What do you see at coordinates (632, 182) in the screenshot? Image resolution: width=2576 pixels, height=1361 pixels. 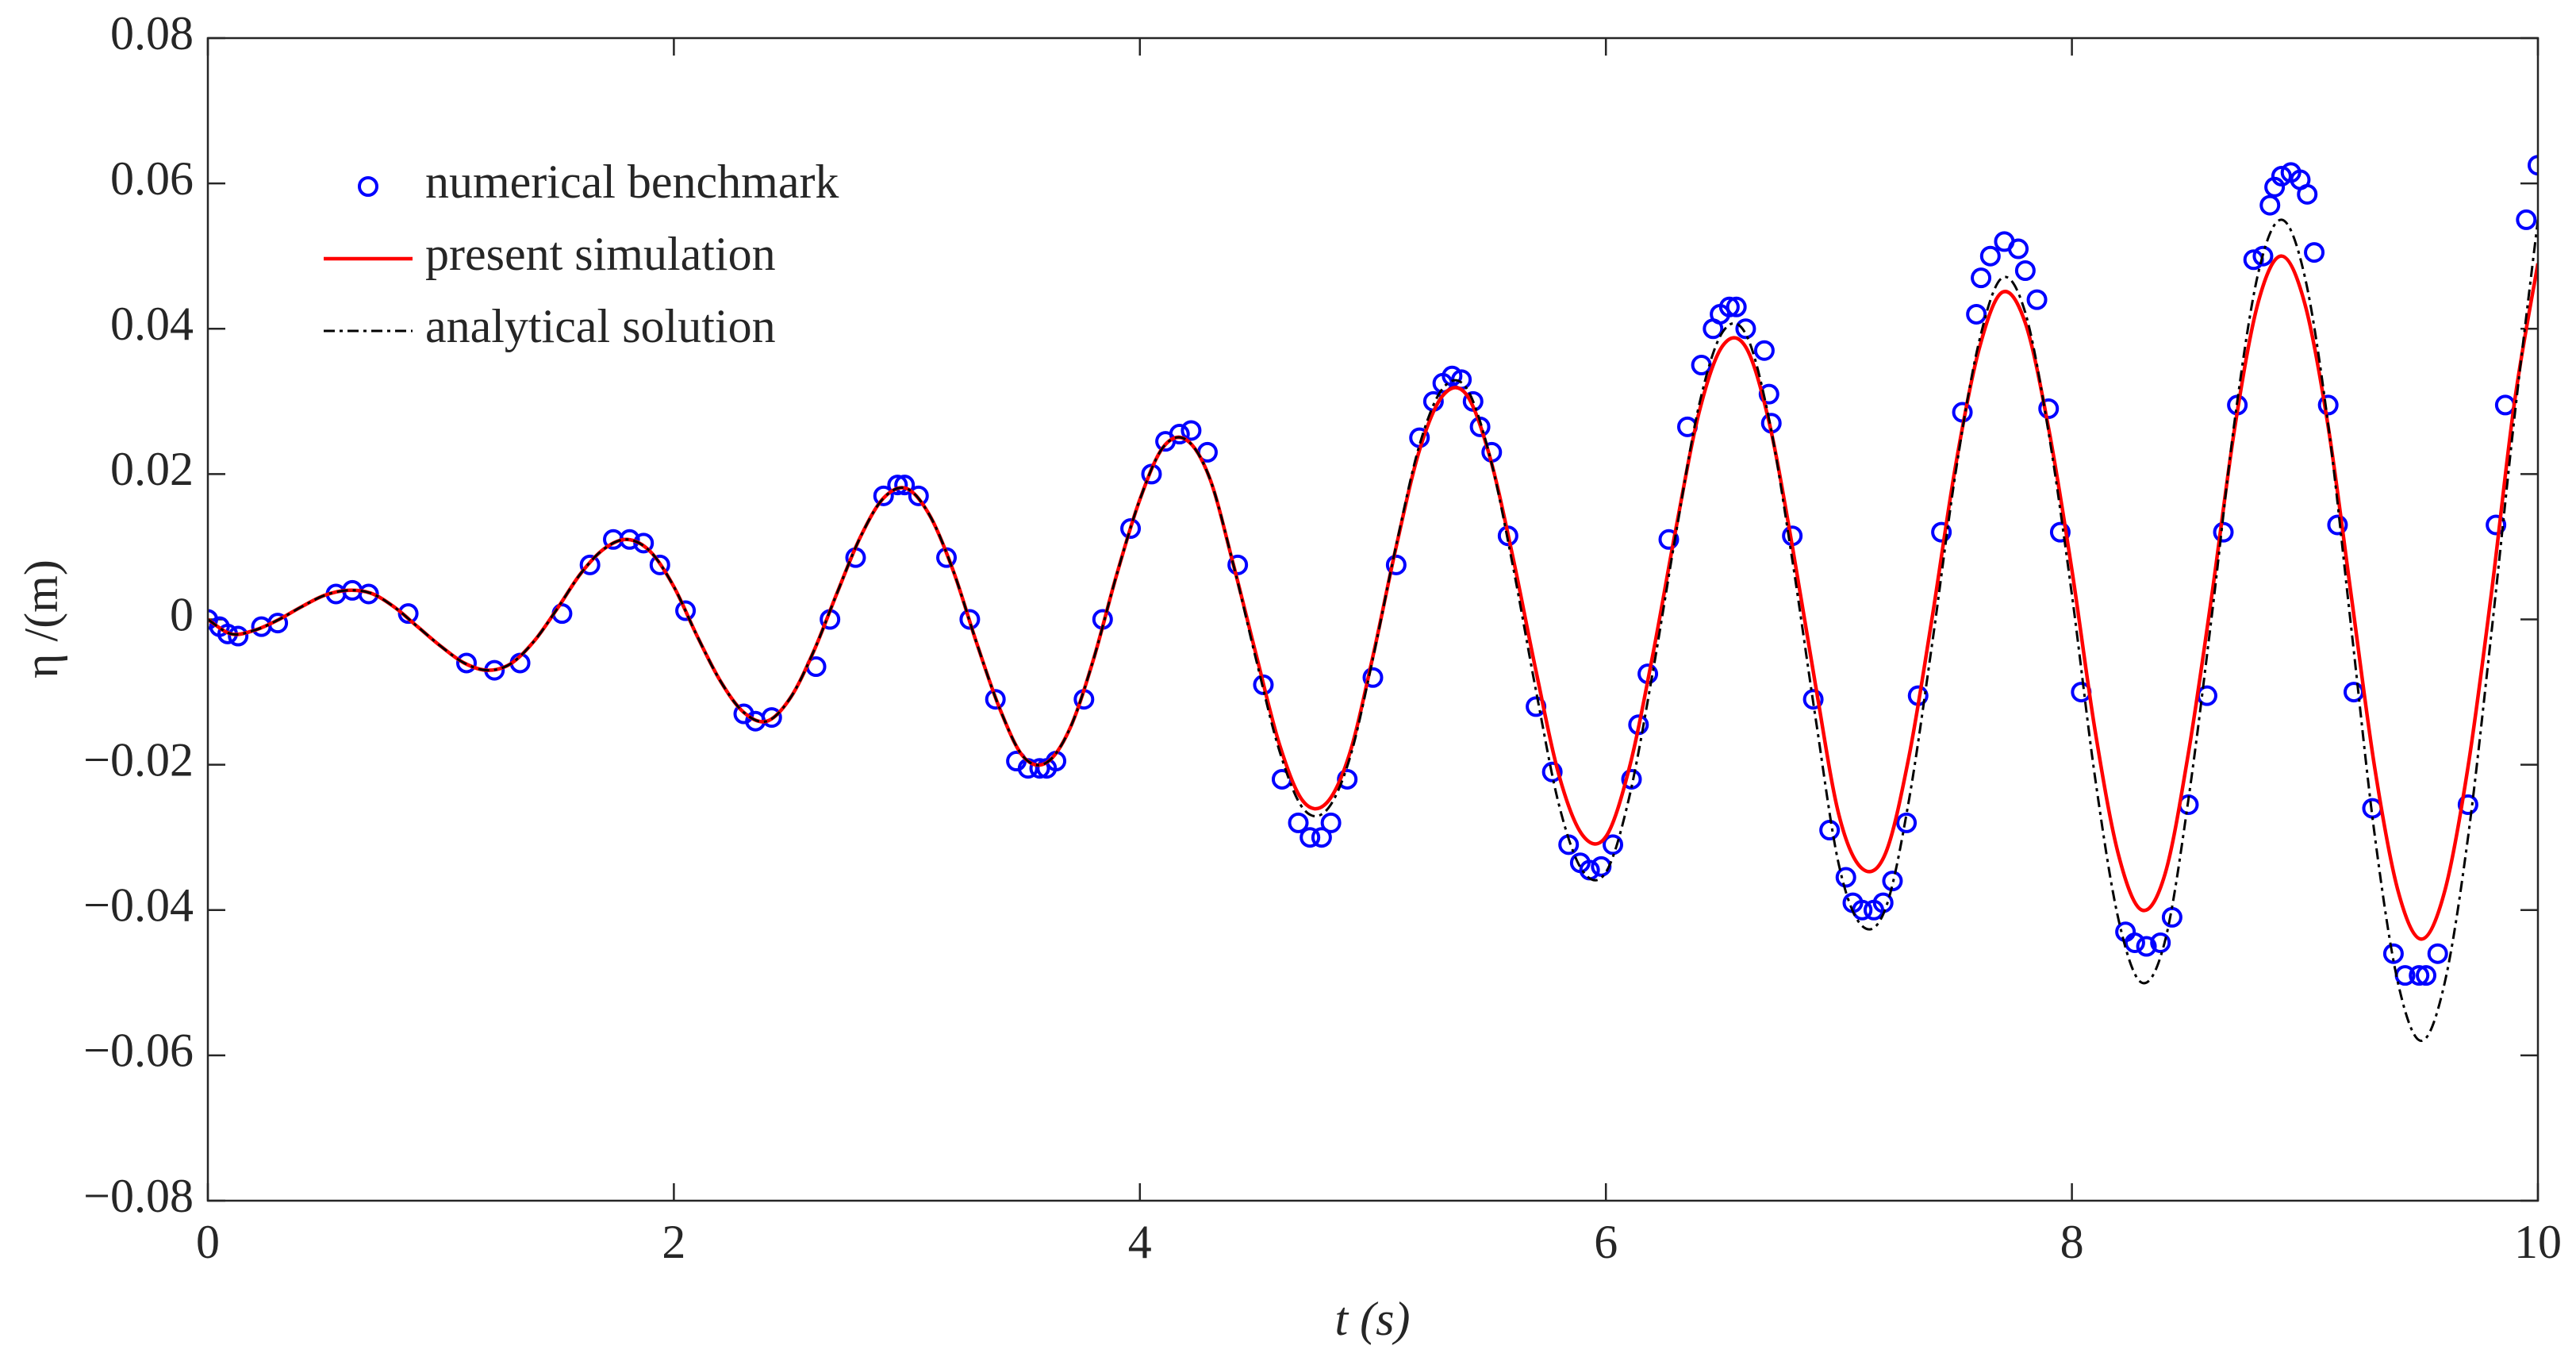 I see `legend-label: numerical benchmark` at bounding box center [632, 182].